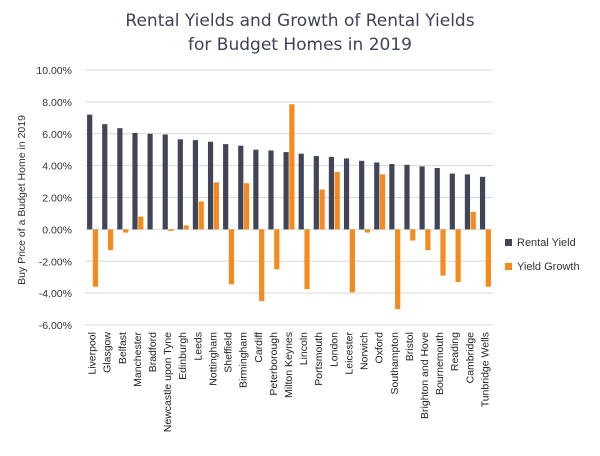 Image resolution: width=600 pixels, height=456 pixels. What do you see at coordinates (365, 351) in the screenshot?
I see `x-category-label: Norwich` at bounding box center [365, 351].